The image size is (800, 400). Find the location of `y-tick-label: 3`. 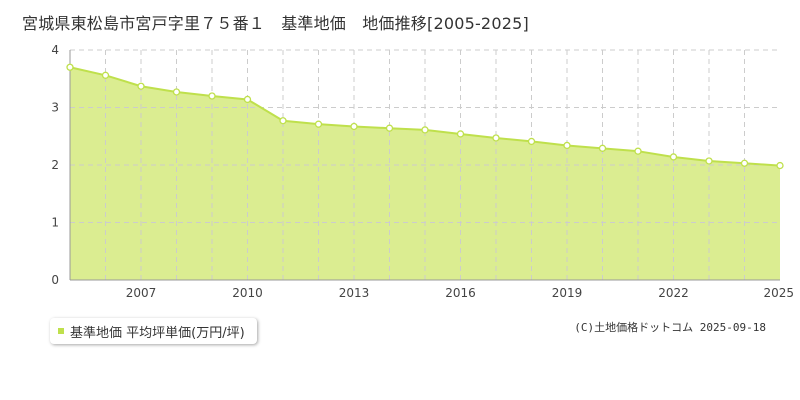

y-tick-label: 3 is located at coordinates (55, 108).